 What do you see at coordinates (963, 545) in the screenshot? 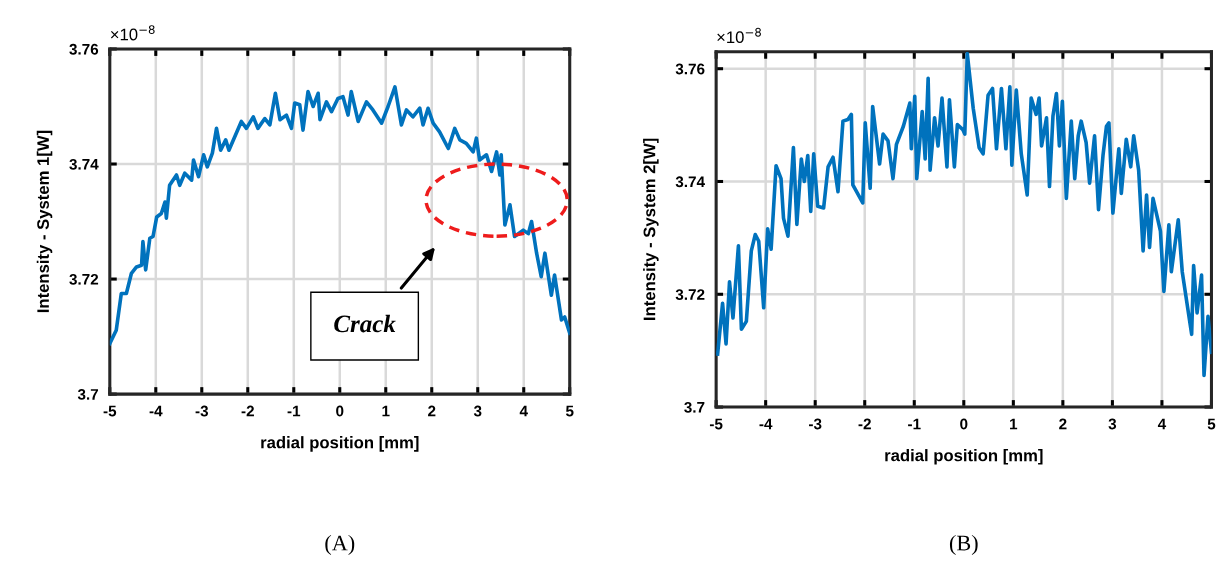
I see `text: (B)` at bounding box center [963, 545].